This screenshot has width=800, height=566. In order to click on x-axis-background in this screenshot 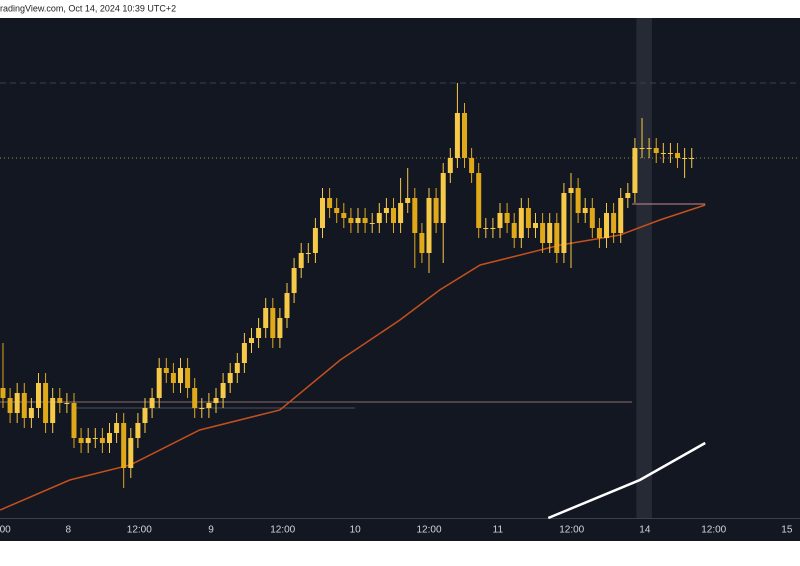, I will do `click(400, 529)`.